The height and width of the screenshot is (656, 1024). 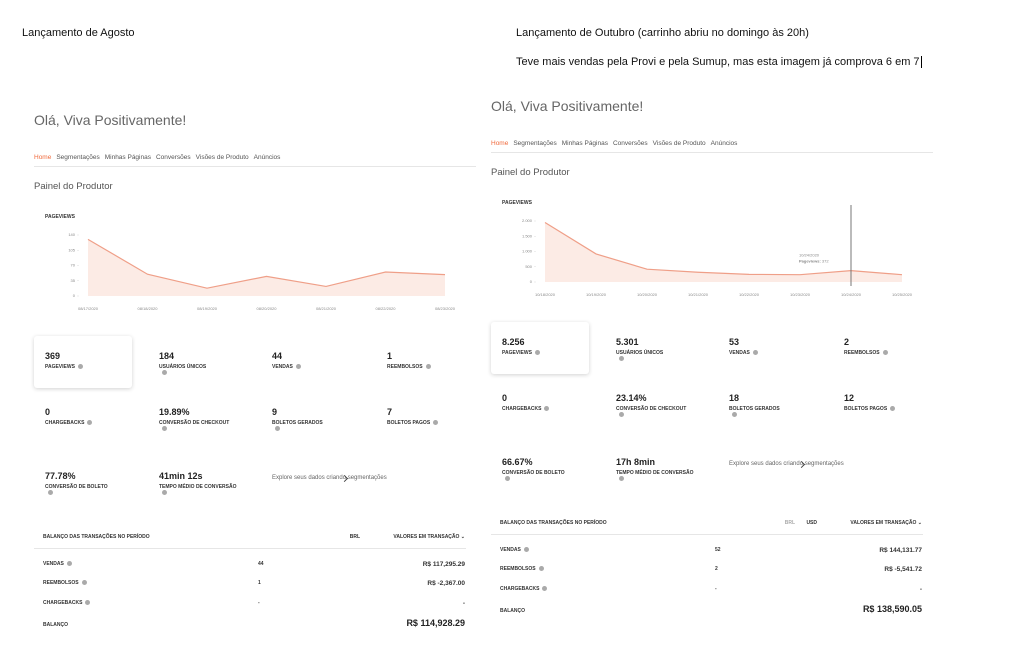 I want to click on stat-label-text: PAGEVIEWS, so click(x=60, y=367).